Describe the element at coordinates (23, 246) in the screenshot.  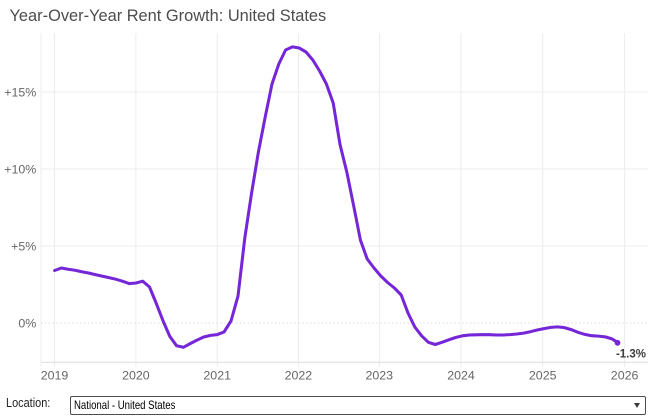
I see `svg-text: +5%` at that location.